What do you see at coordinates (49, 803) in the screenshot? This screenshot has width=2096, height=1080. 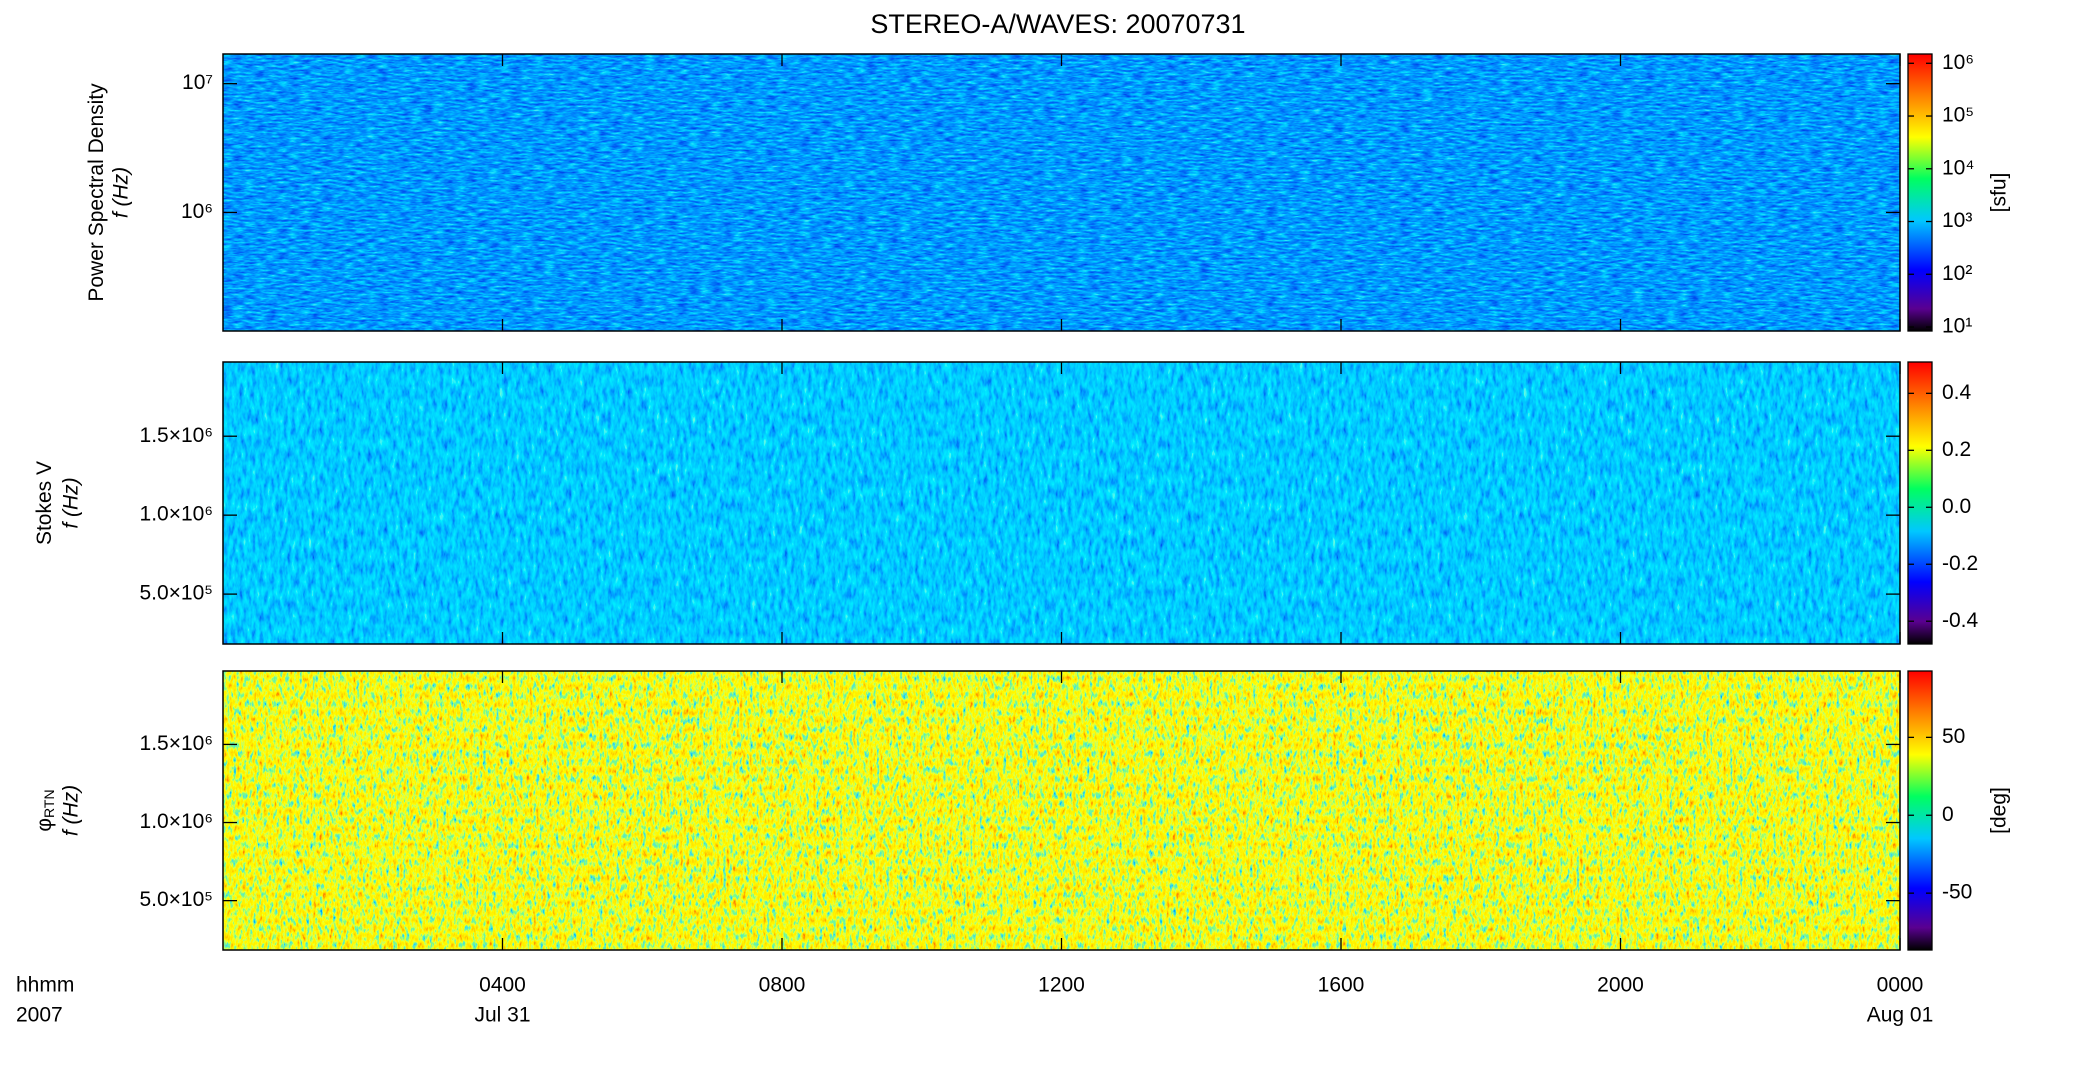 I see `y-axis-label-sub: RTN` at bounding box center [49, 803].